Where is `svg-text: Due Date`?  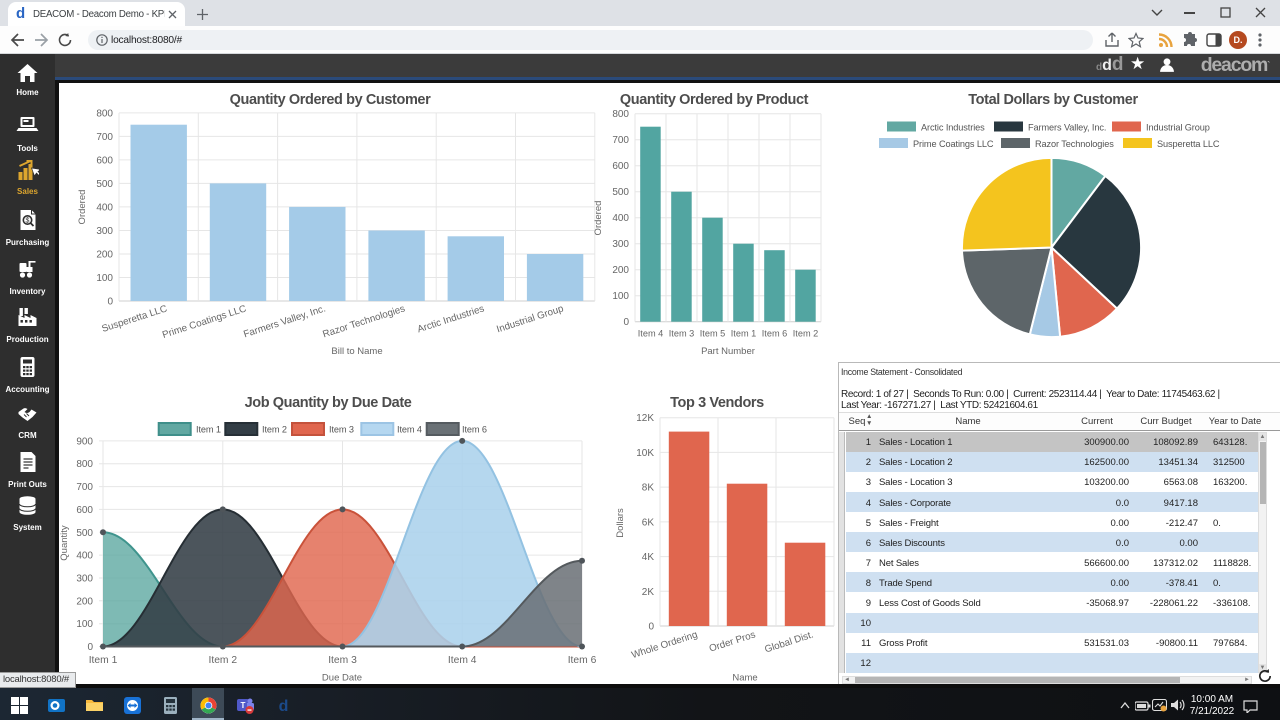
svg-text: Due Date is located at coordinates (342, 678).